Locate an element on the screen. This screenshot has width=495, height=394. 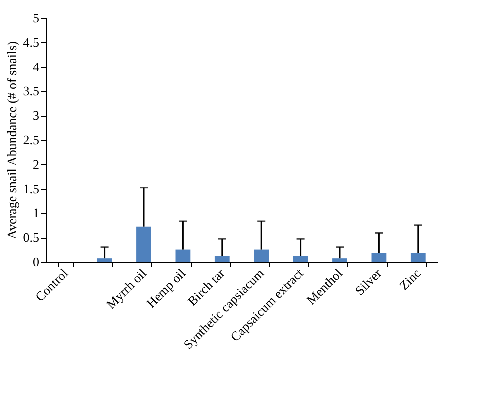
y-tick-label: 1 is located at coordinates (36, 213).